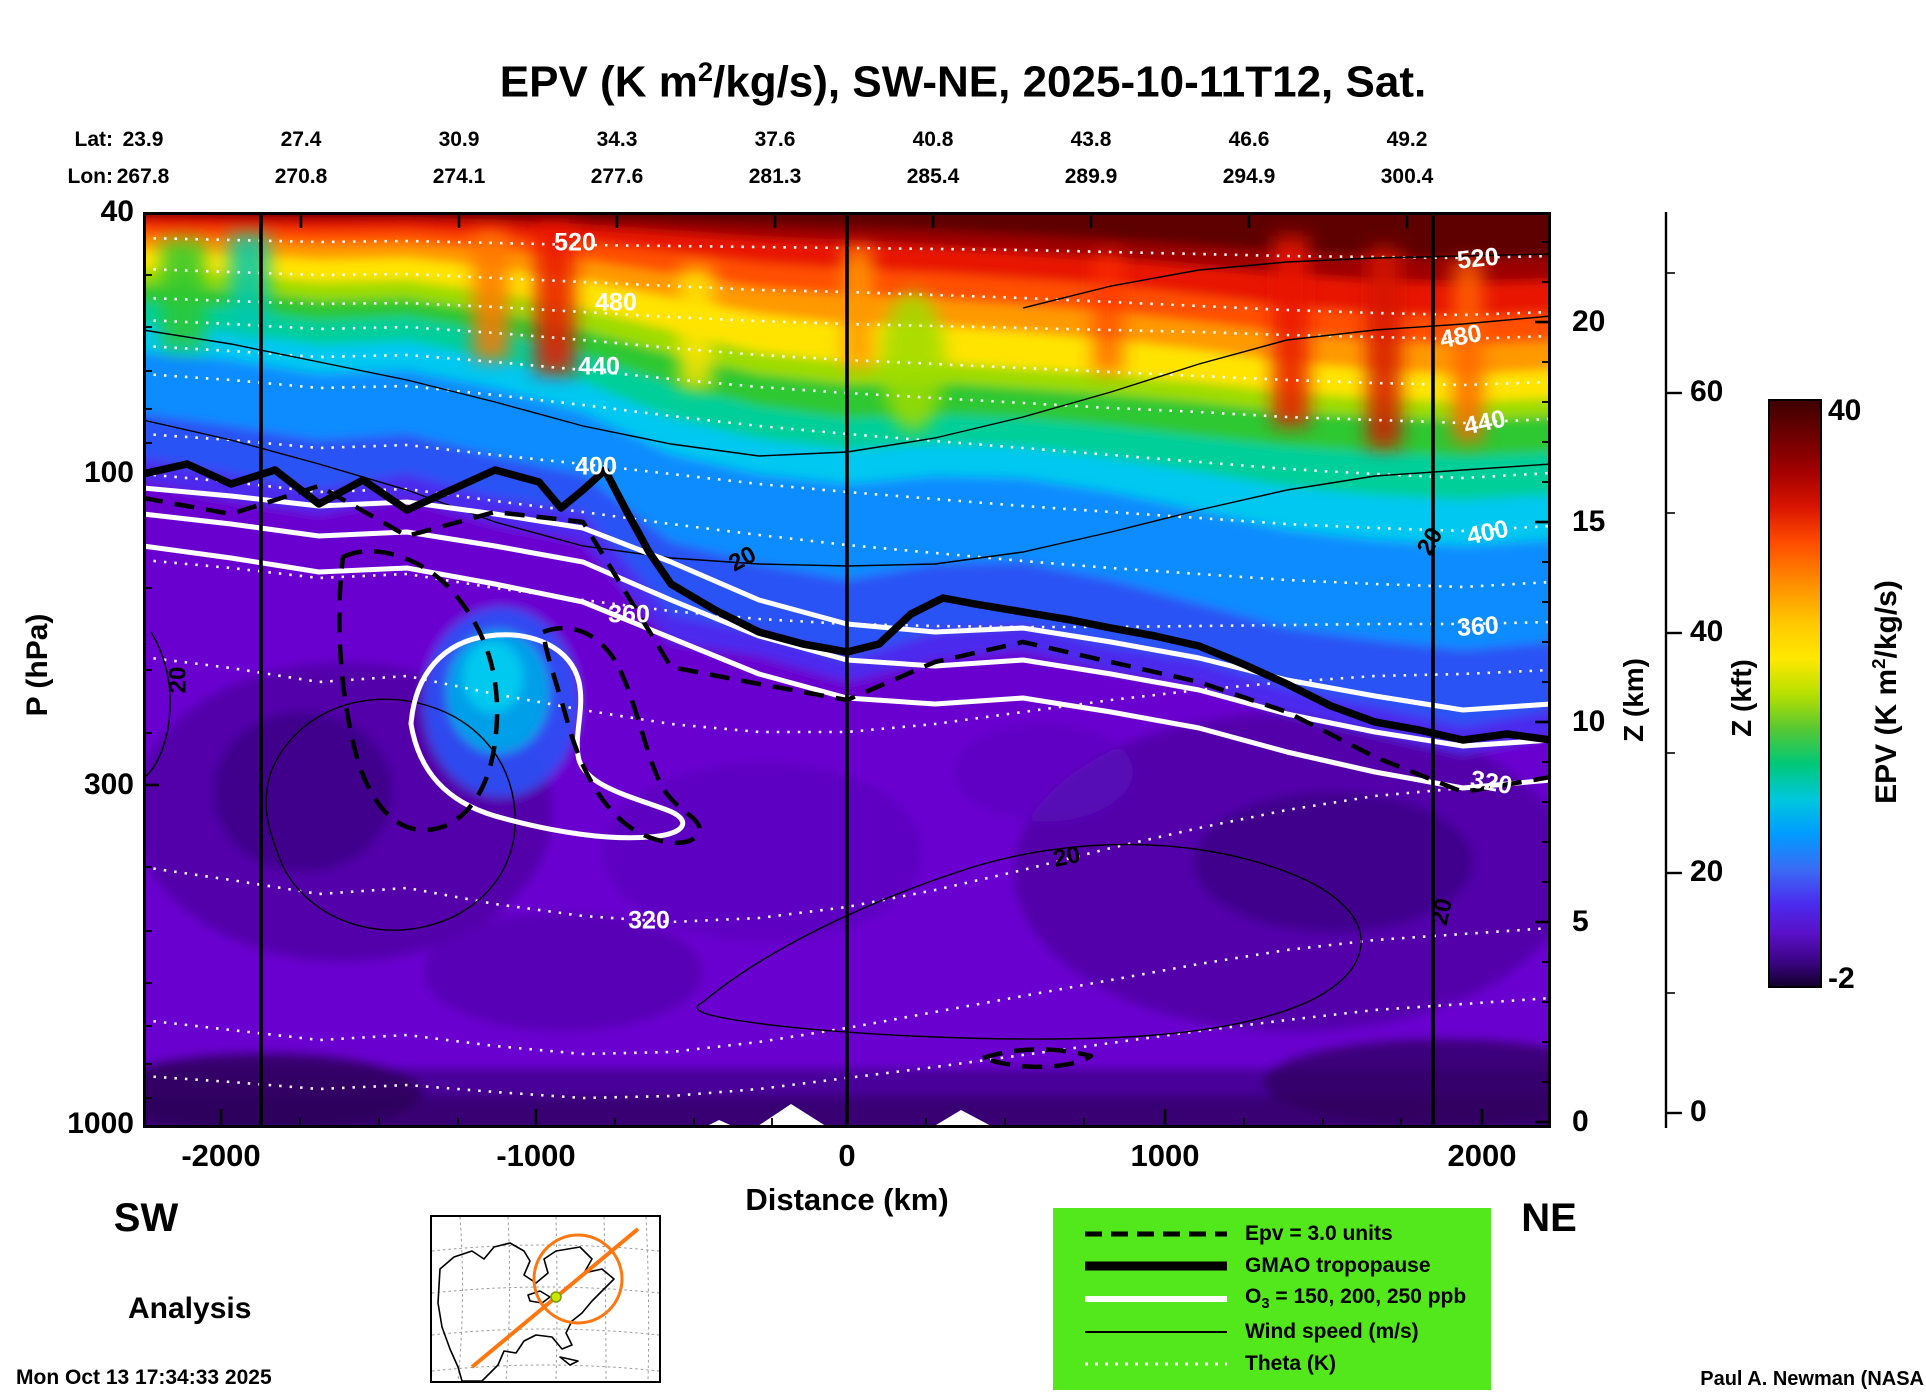 The height and width of the screenshot is (1394, 1926). What do you see at coordinates (599, 367) in the screenshot?
I see `theta-440-label: 440` at bounding box center [599, 367].